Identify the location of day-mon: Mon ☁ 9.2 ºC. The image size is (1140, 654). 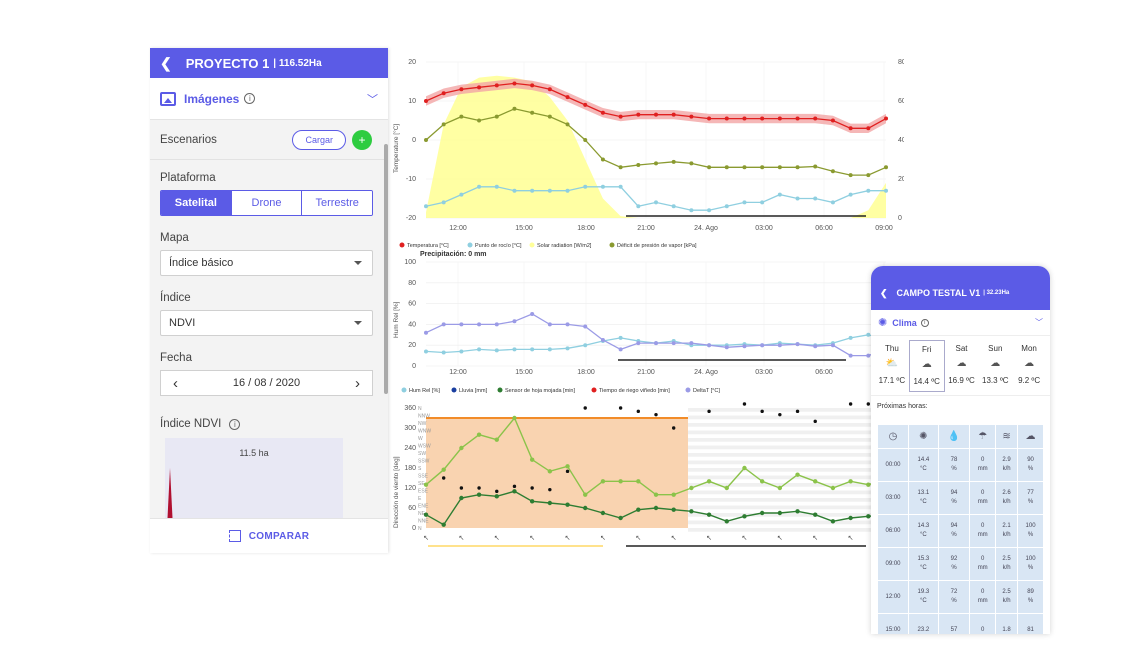
(1029, 366).